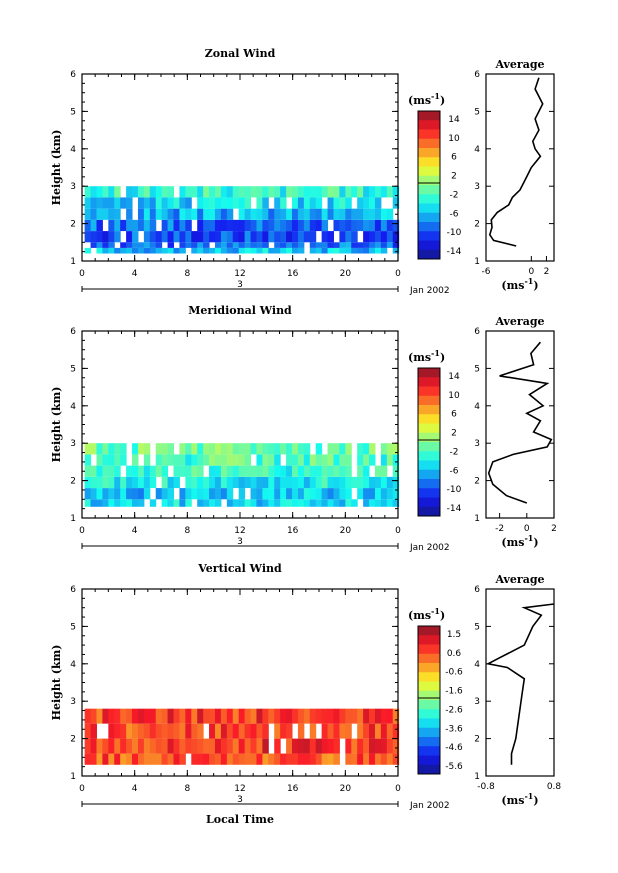 This screenshot has height=873, width=618. I want to click on average-x-label: (ms-1), so click(519, 799).